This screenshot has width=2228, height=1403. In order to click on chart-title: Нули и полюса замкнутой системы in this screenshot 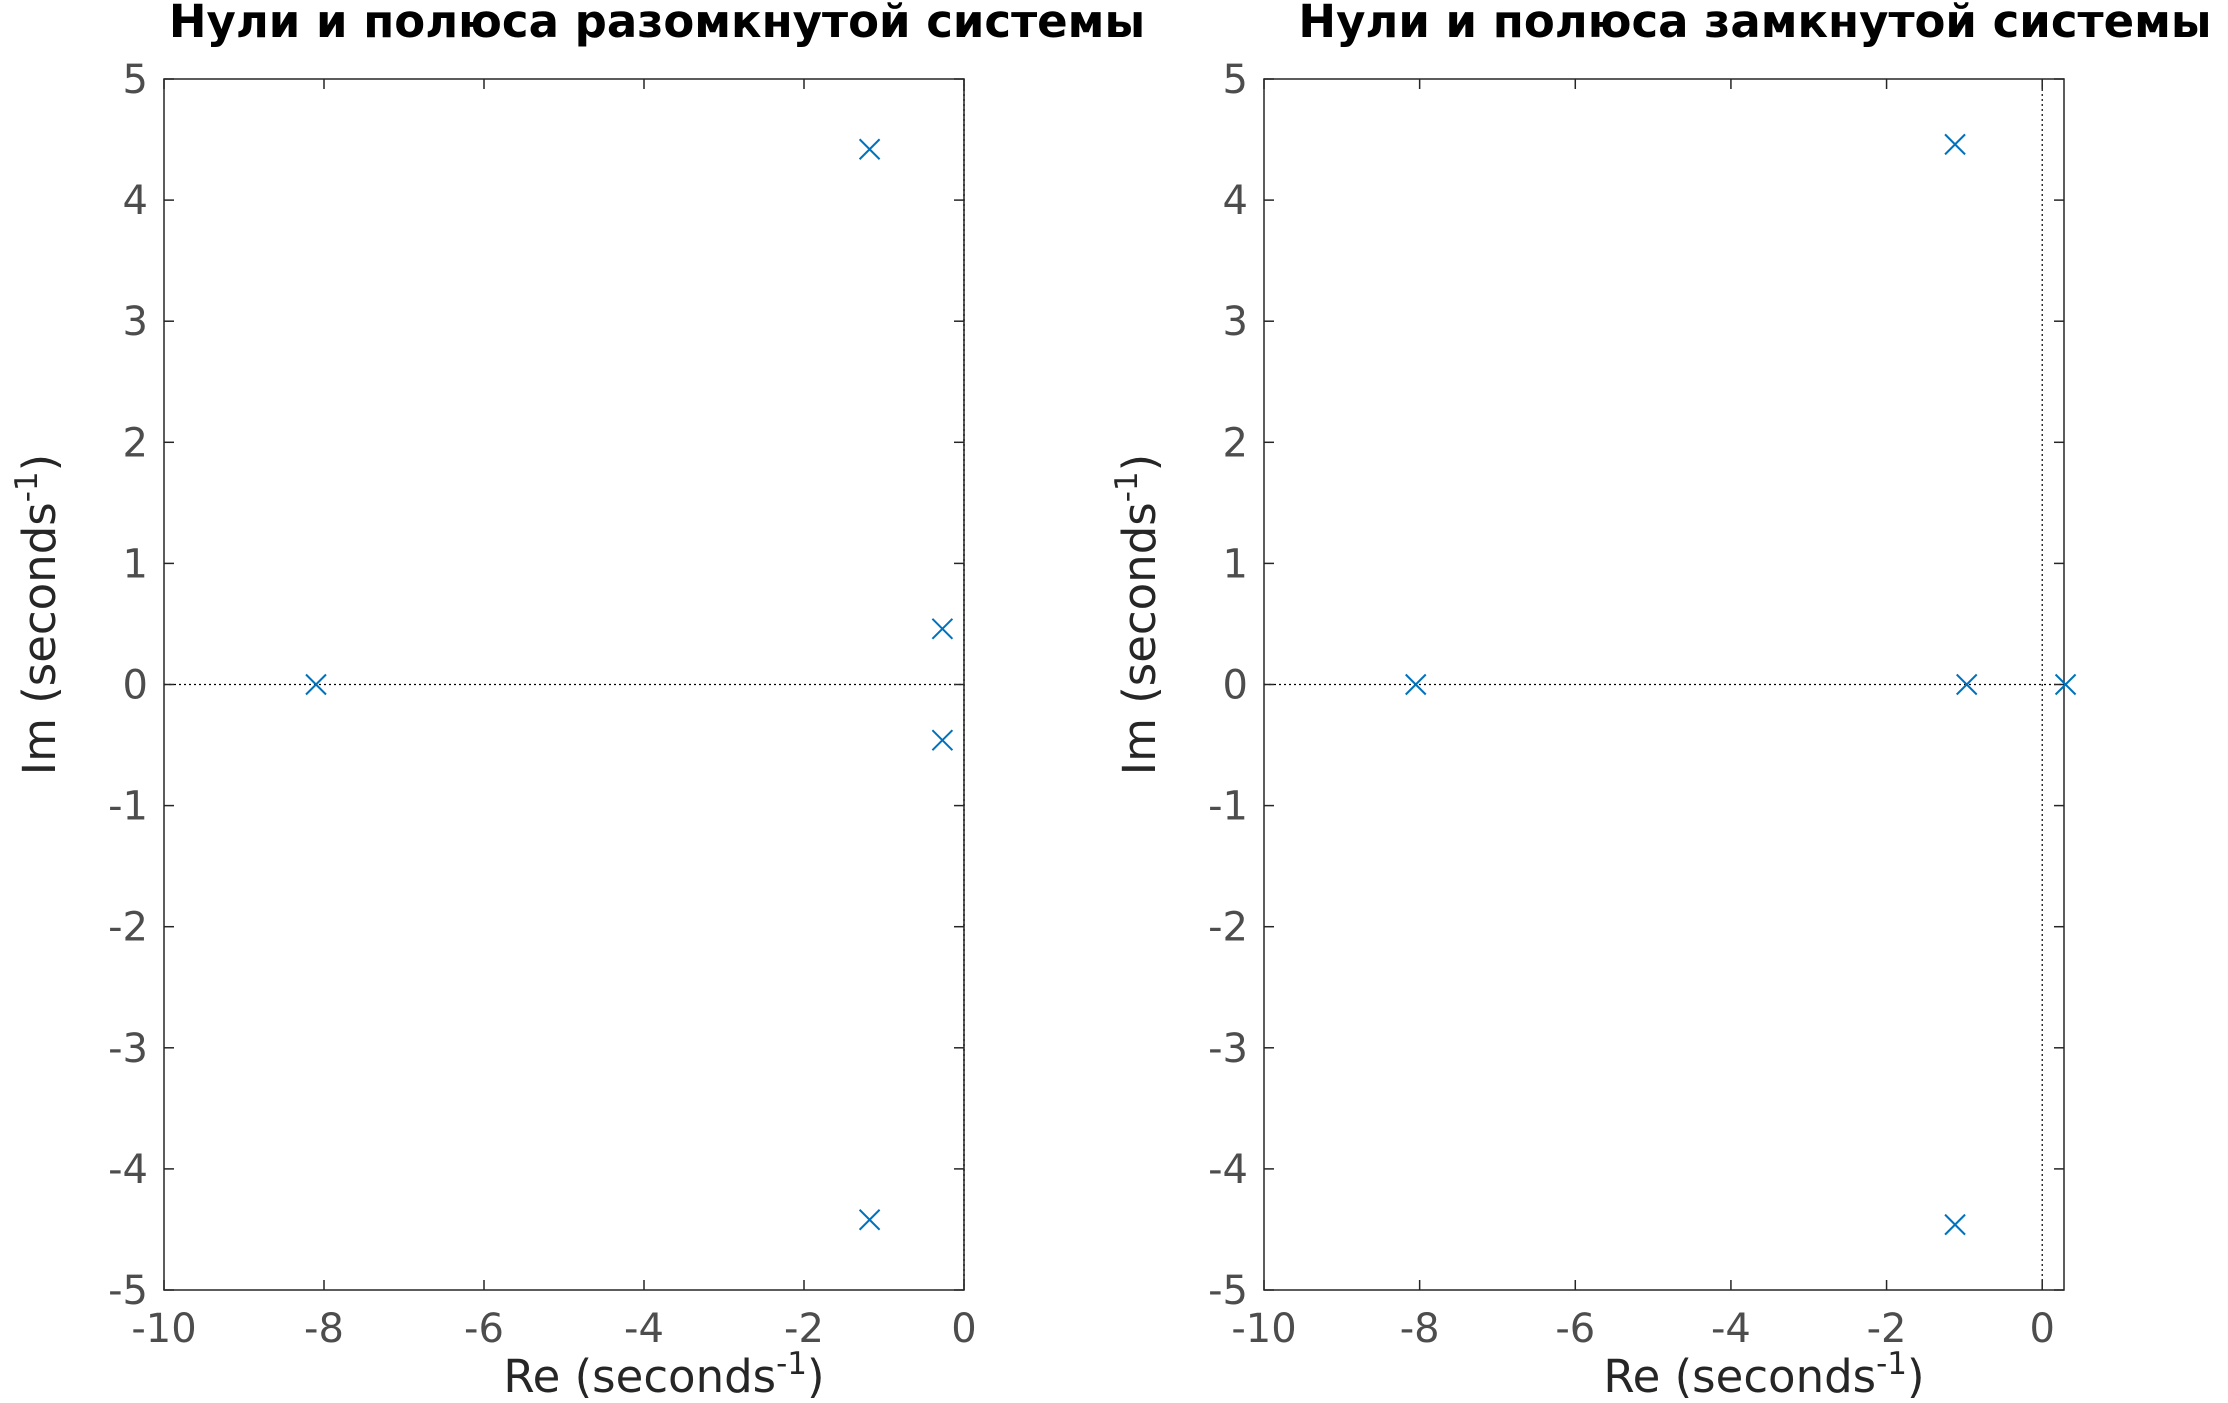, I will do `click(1754, 24)`.